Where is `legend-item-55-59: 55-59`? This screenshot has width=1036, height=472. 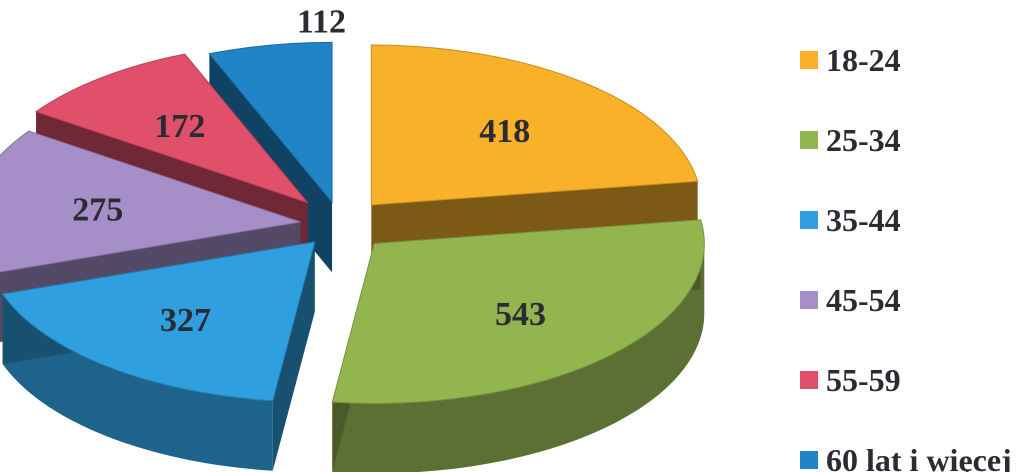 legend-item-55-59: 55-59 is located at coordinates (850, 380).